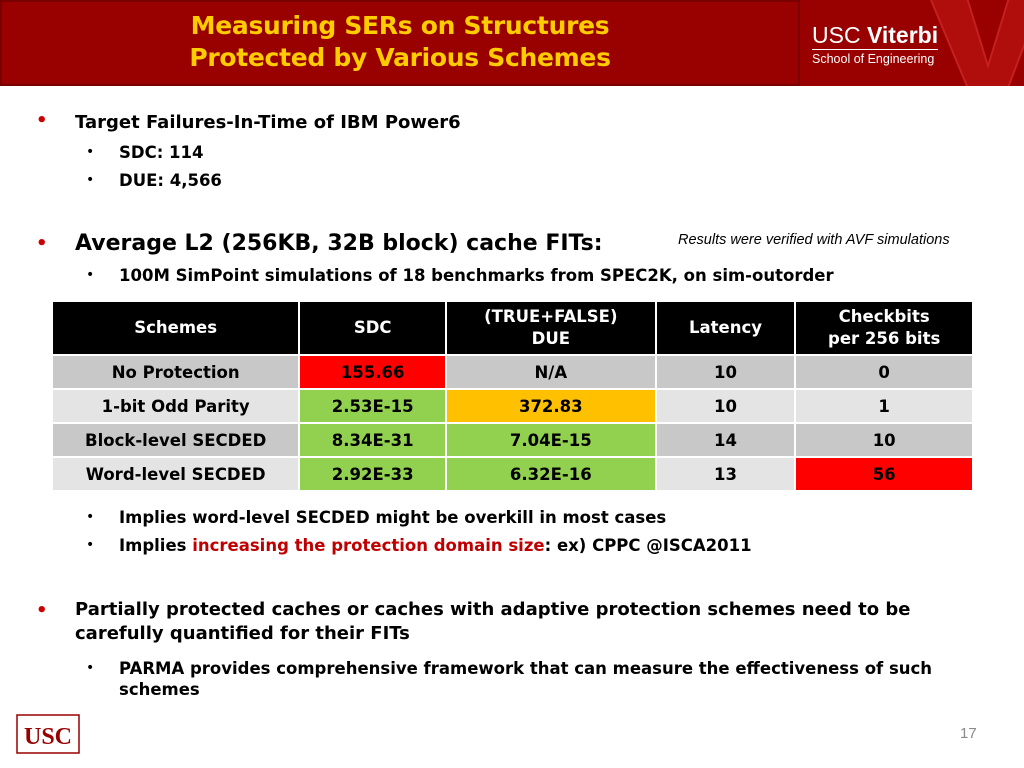 The width and height of the screenshot is (1024, 768). I want to click on footer-logo-text: USC, so click(48, 737).